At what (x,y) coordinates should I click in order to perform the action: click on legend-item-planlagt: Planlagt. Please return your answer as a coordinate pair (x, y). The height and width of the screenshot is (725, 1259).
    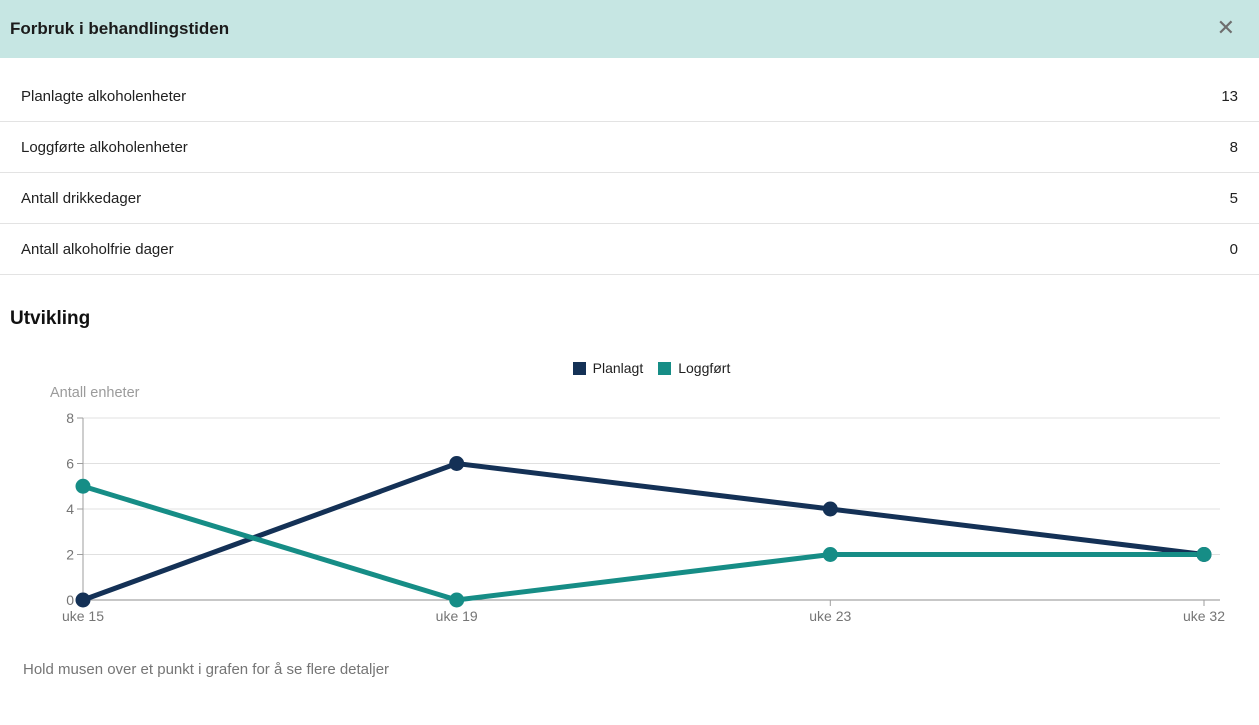
    Looking at the image, I should click on (608, 368).